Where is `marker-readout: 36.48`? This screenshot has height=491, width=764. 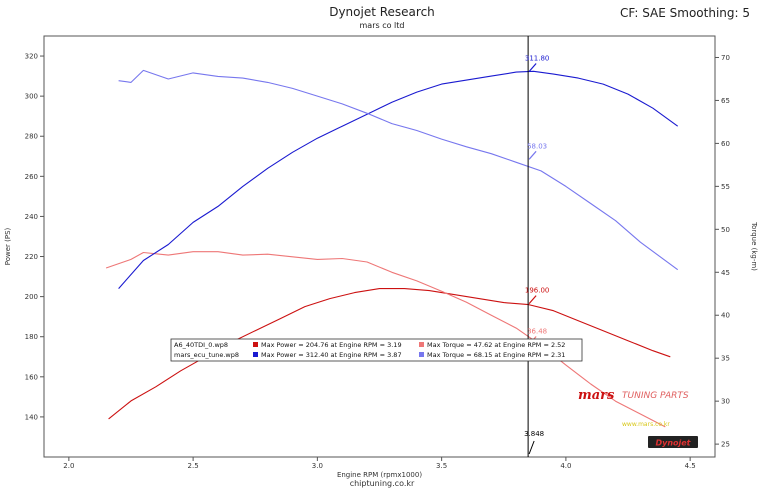
marker-readout: 36.48 is located at coordinates (537, 331).